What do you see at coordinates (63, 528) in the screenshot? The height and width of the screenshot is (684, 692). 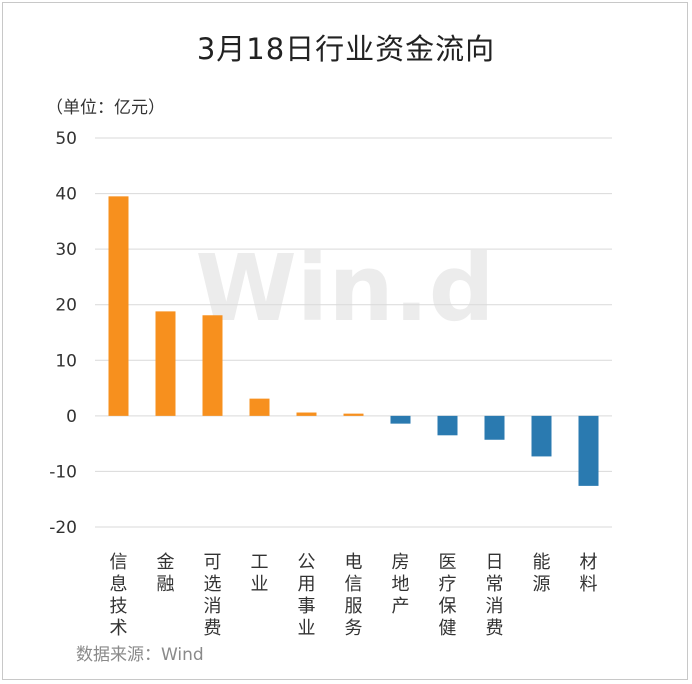 I see `y-tick-label: -20` at bounding box center [63, 528].